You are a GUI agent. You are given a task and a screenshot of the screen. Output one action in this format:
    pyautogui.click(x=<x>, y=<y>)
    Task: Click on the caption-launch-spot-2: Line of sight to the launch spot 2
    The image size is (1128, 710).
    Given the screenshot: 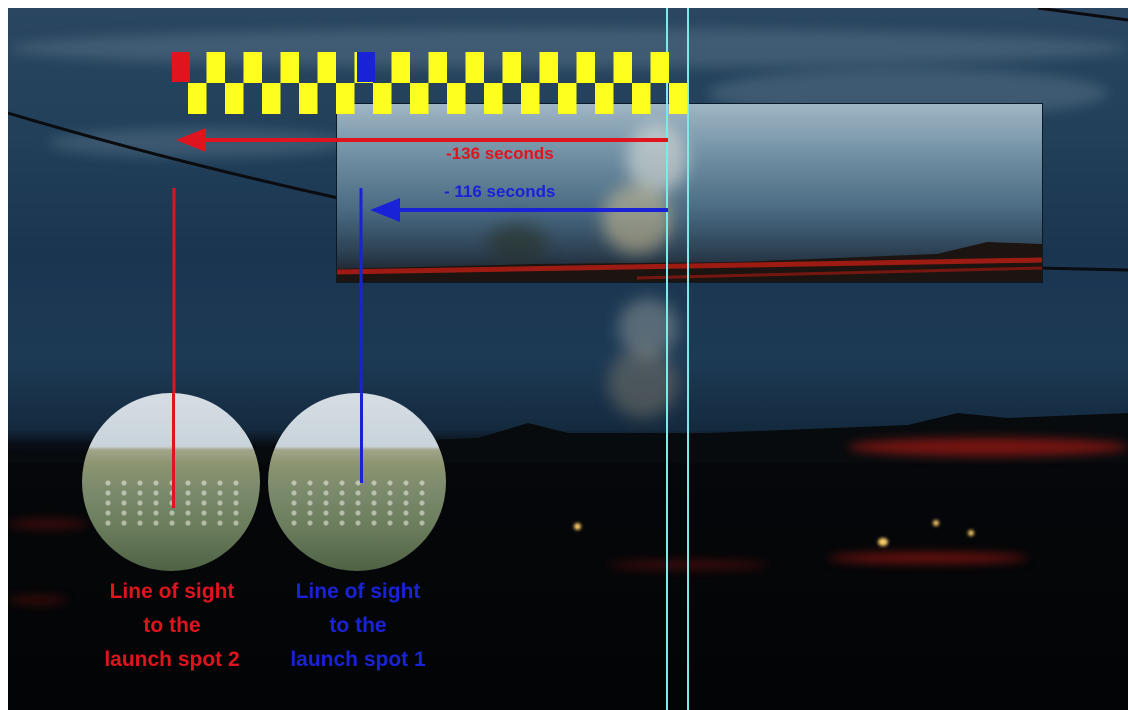 What is the action you would take?
    pyautogui.click(x=172, y=626)
    